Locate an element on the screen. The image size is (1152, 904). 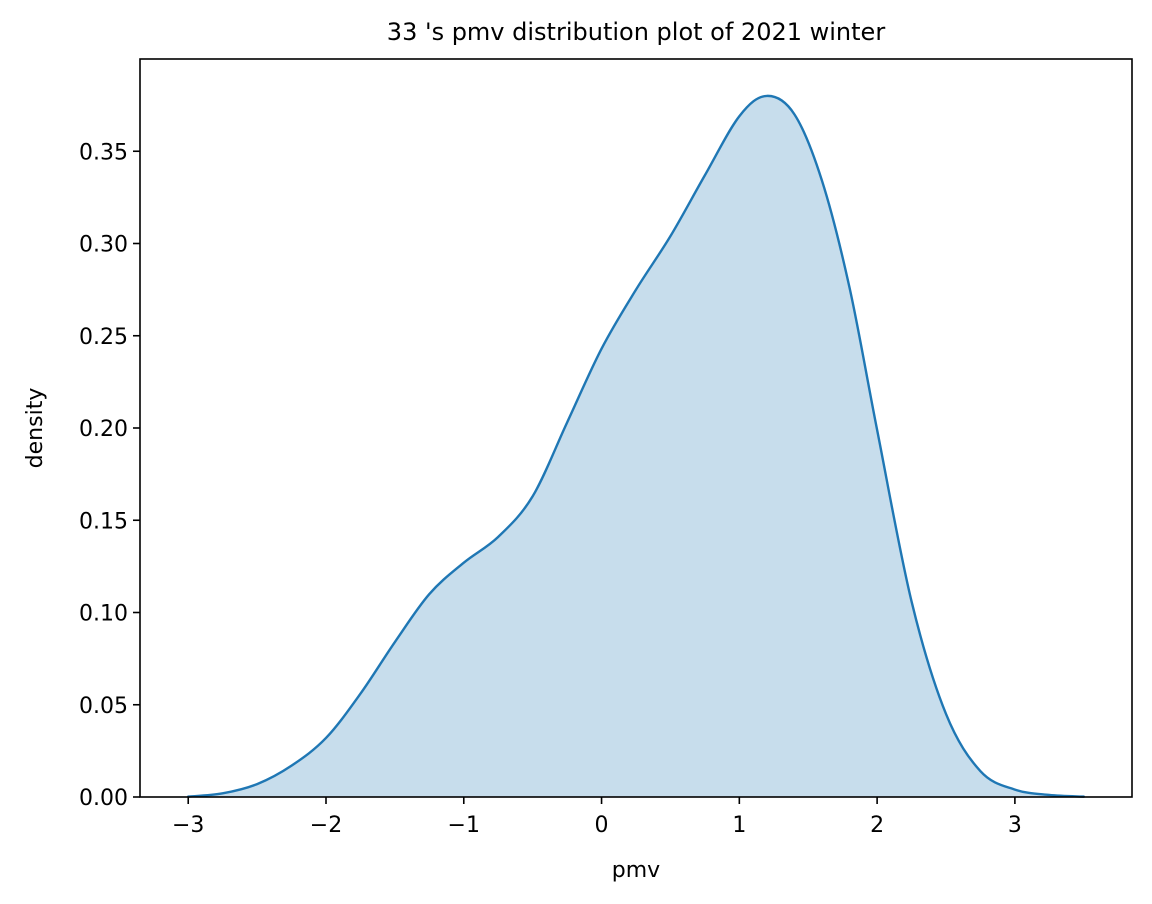
y-tick-label: 0.05 is located at coordinates (103, 706).